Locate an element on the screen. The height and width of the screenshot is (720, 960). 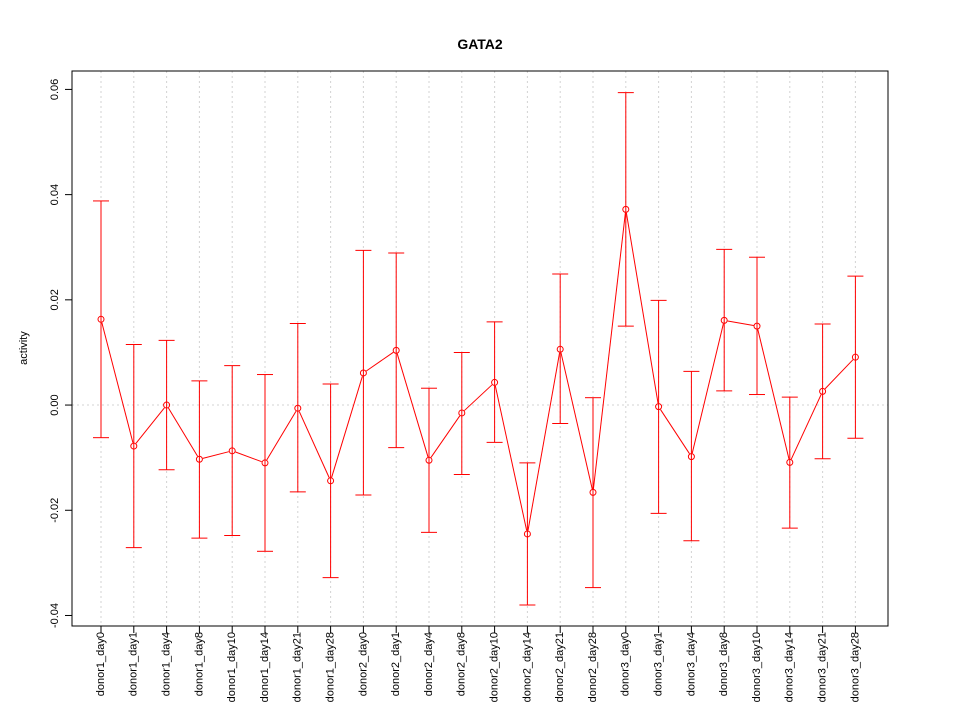
x-tick-label: donor2_day0 is located at coordinates (363, 664).